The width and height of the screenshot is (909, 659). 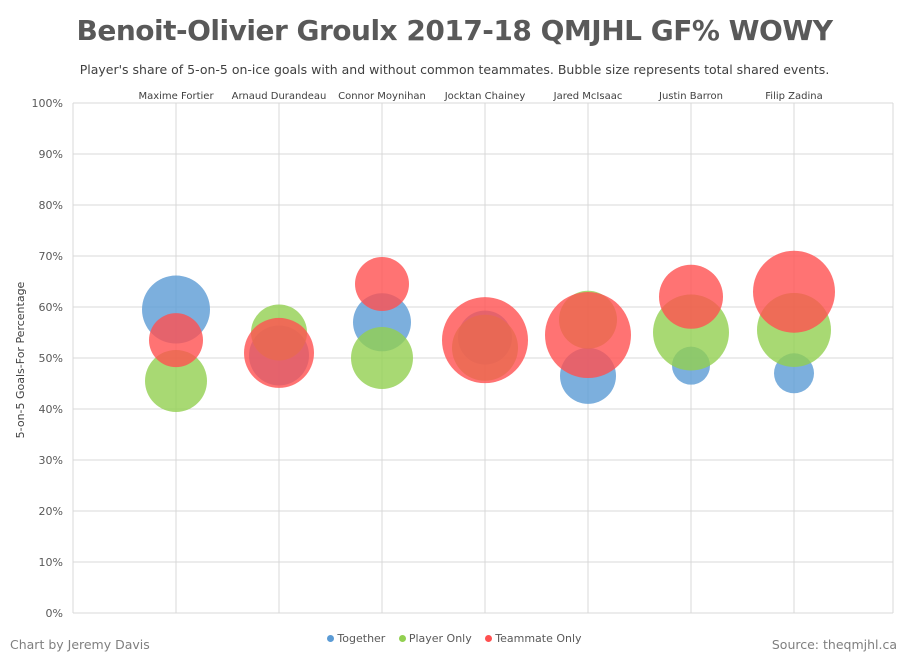 I want to click on category-label: Connor Moynihan, so click(x=382, y=96).